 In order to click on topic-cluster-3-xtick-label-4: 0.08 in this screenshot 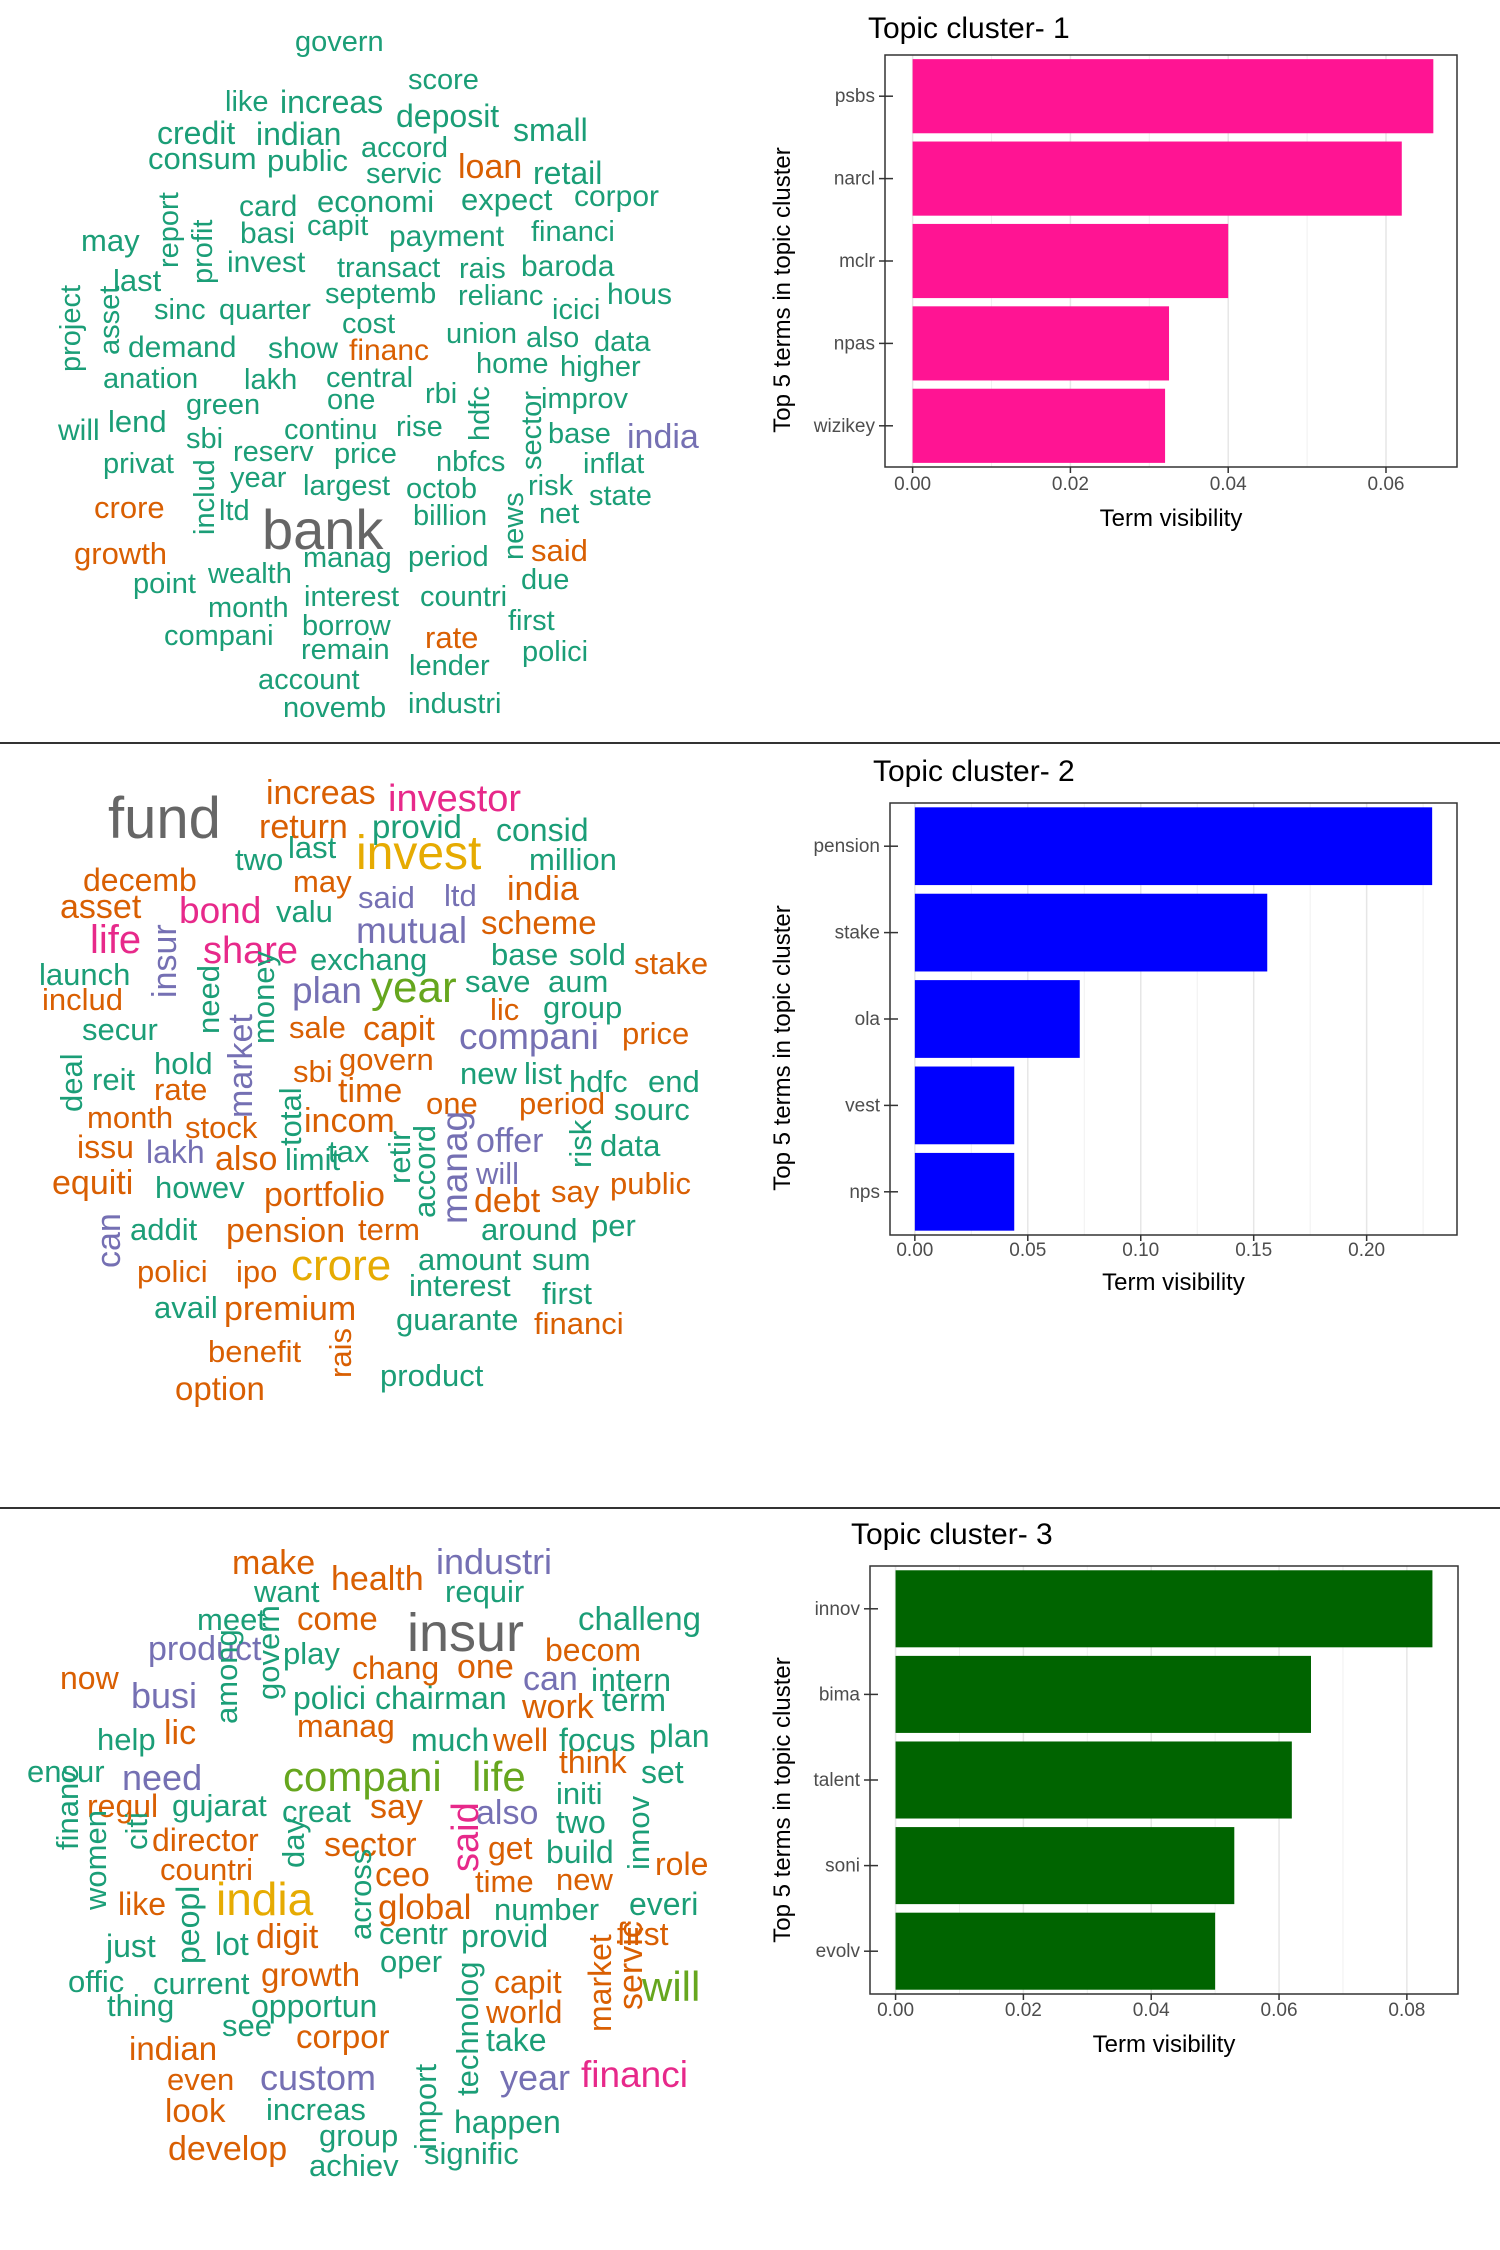, I will do `click(1406, 2010)`.